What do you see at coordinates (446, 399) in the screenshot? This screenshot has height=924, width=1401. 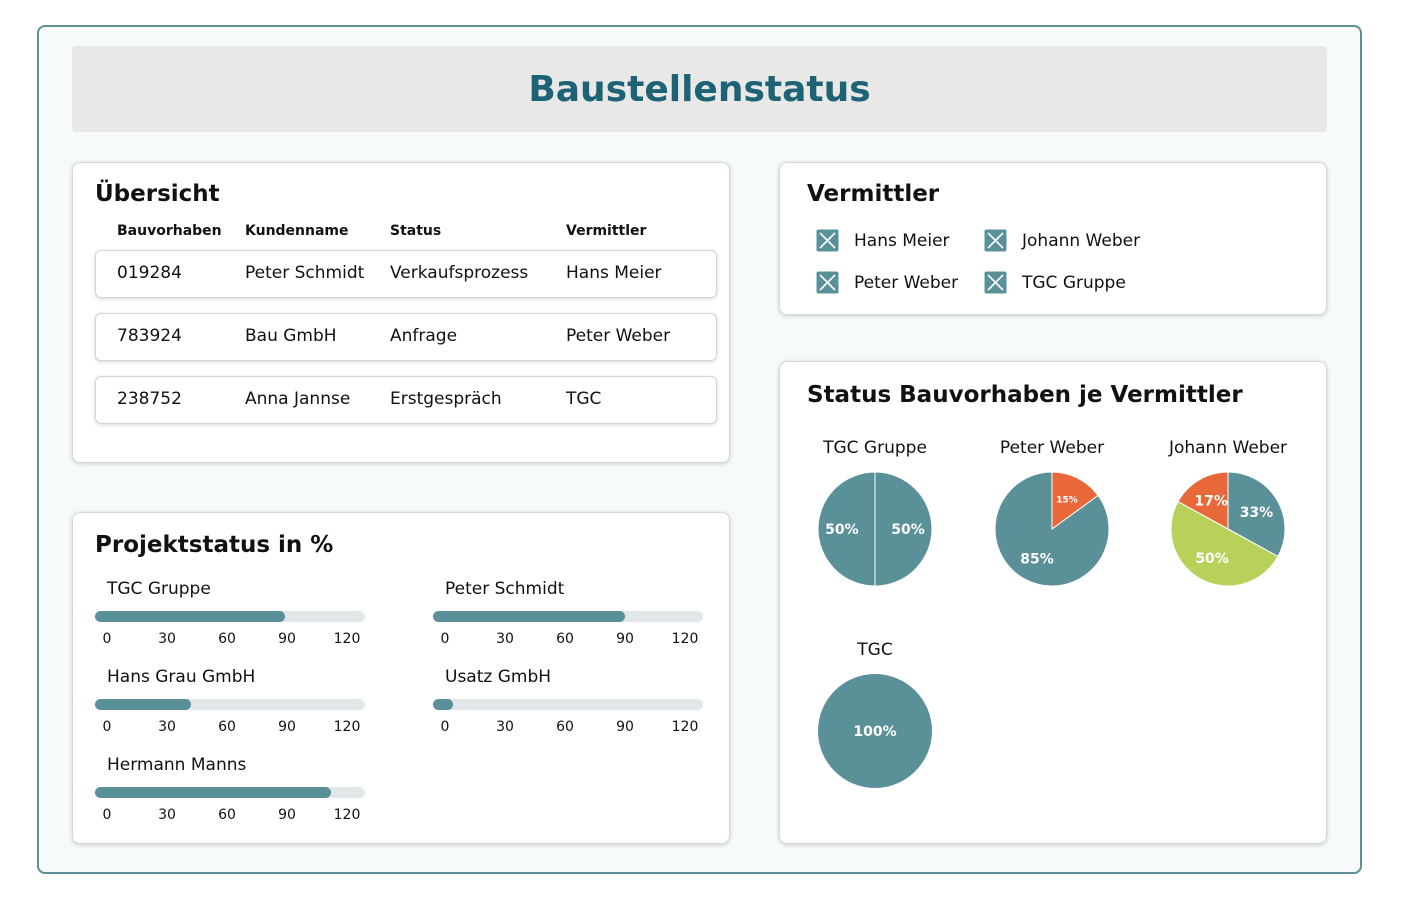 I see `table-cell: Erstgespräch` at bounding box center [446, 399].